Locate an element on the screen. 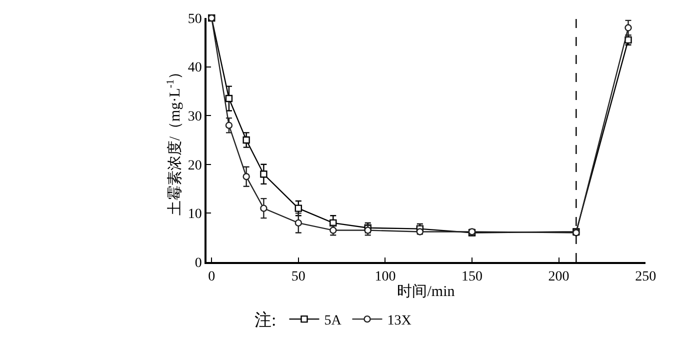 The width and height of the screenshot is (700, 348). legend-label: 13X is located at coordinates (399, 321).